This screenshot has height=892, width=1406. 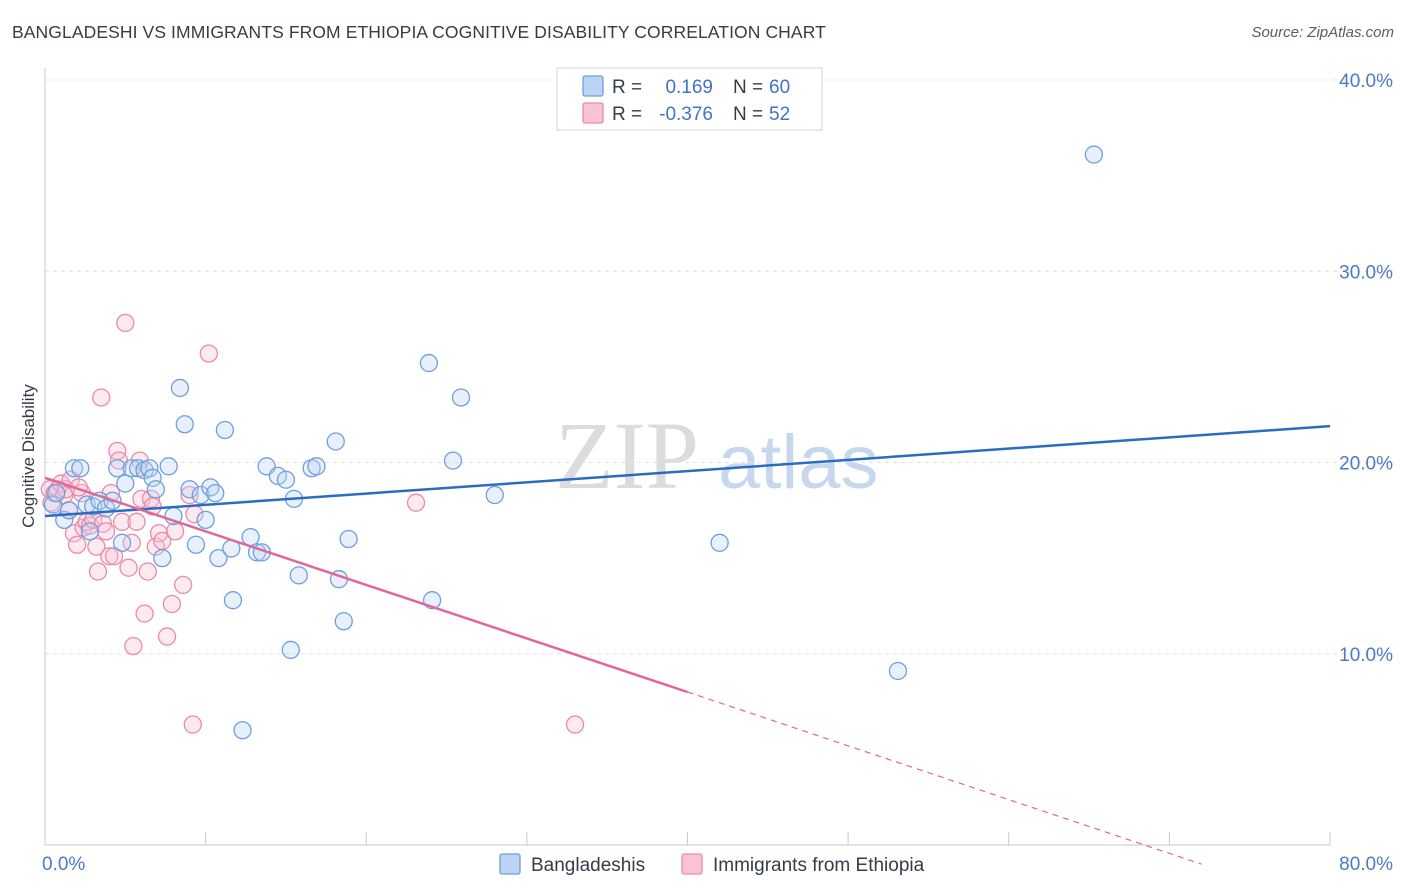 I want to click on bottom-legend-swatch-bangladeshis, so click(x=510, y=864).